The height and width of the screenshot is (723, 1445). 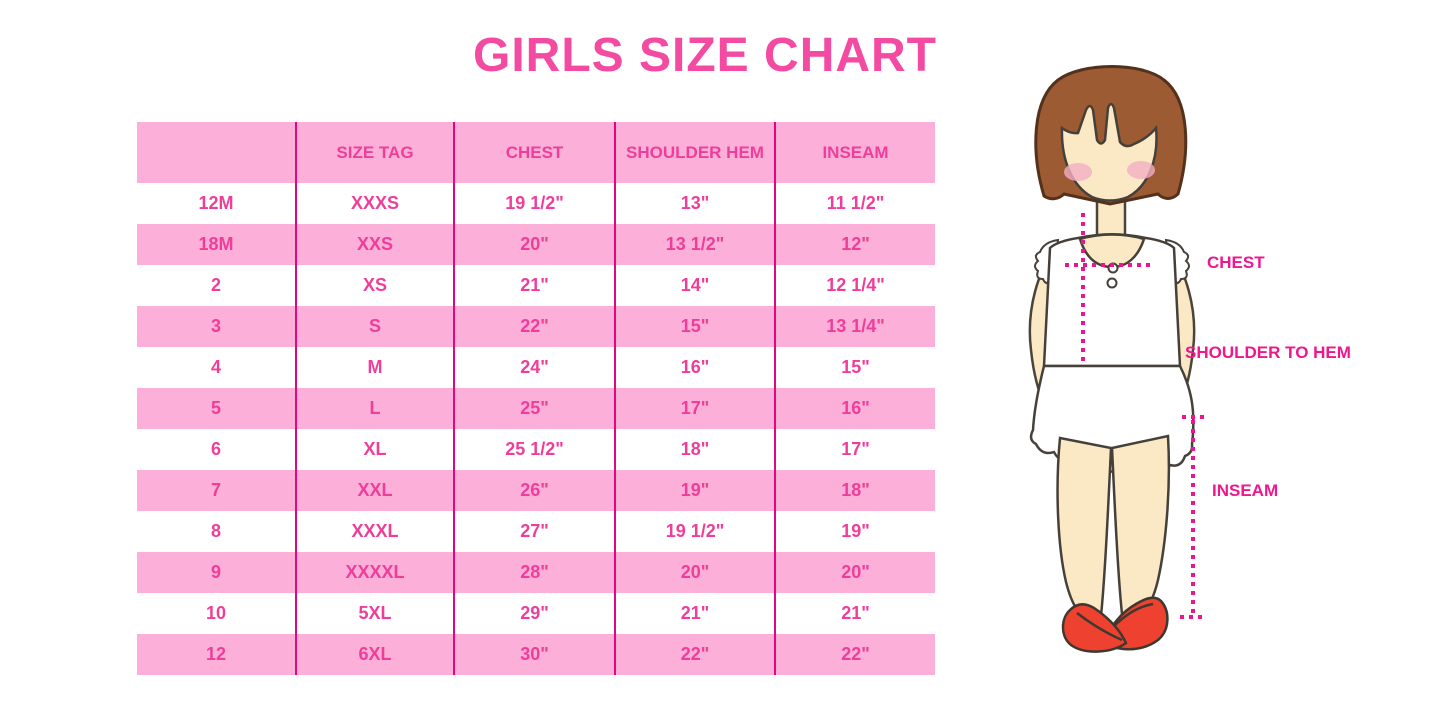 I want to click on header-cell-chest: CHEST, so click(x=535, y=152).